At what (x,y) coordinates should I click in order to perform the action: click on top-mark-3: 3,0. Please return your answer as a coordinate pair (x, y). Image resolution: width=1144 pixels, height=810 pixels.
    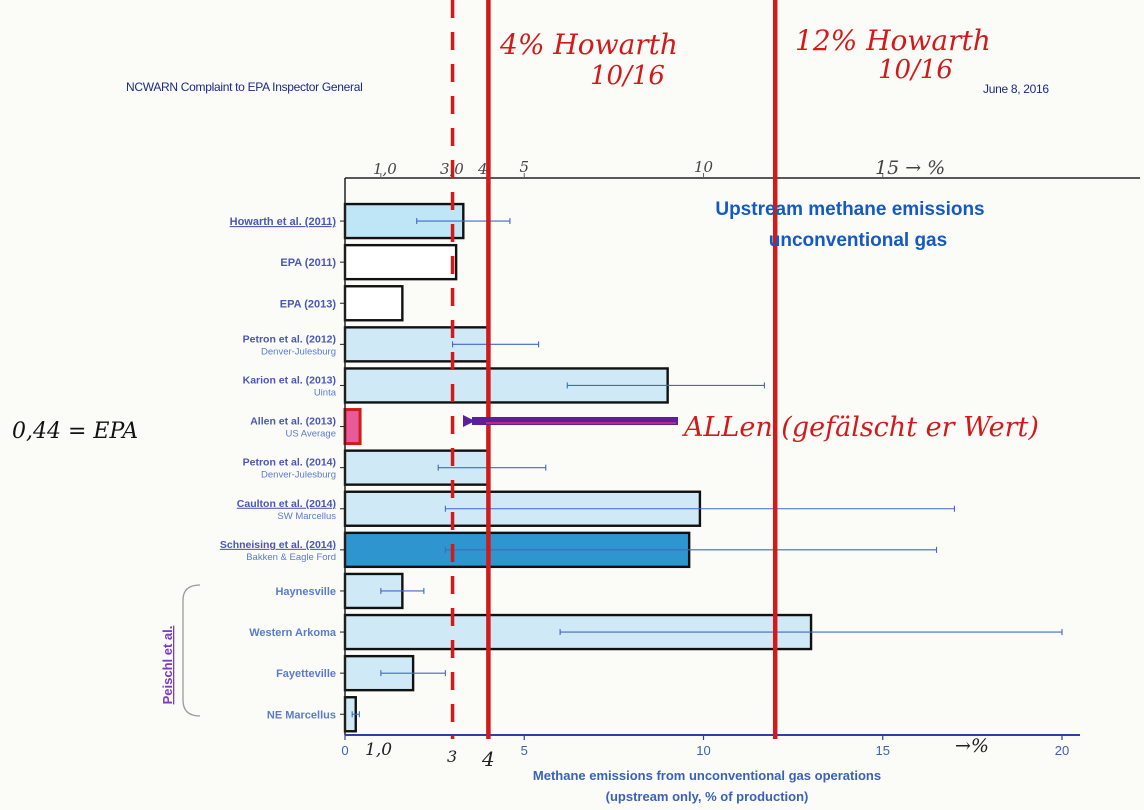
    Looking at the image, I should click on (452, 169).